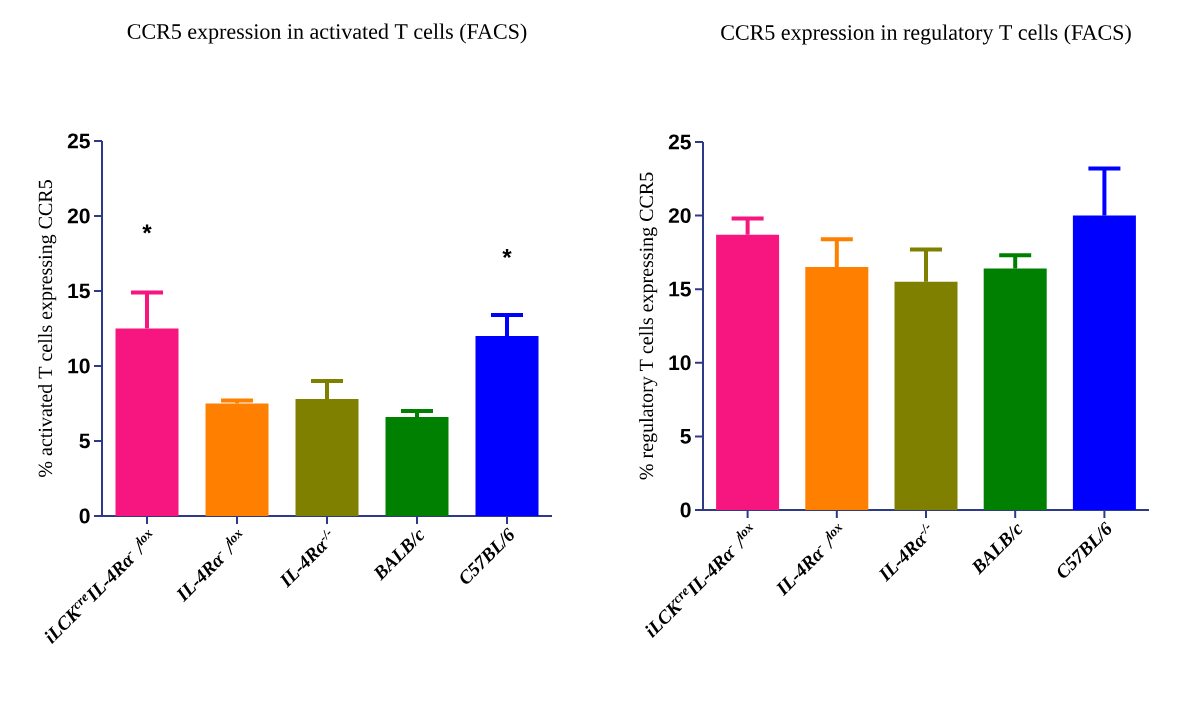  I want to click on y-axis-title: % regulatory T cells expressing CCR5, so click(648, 326).